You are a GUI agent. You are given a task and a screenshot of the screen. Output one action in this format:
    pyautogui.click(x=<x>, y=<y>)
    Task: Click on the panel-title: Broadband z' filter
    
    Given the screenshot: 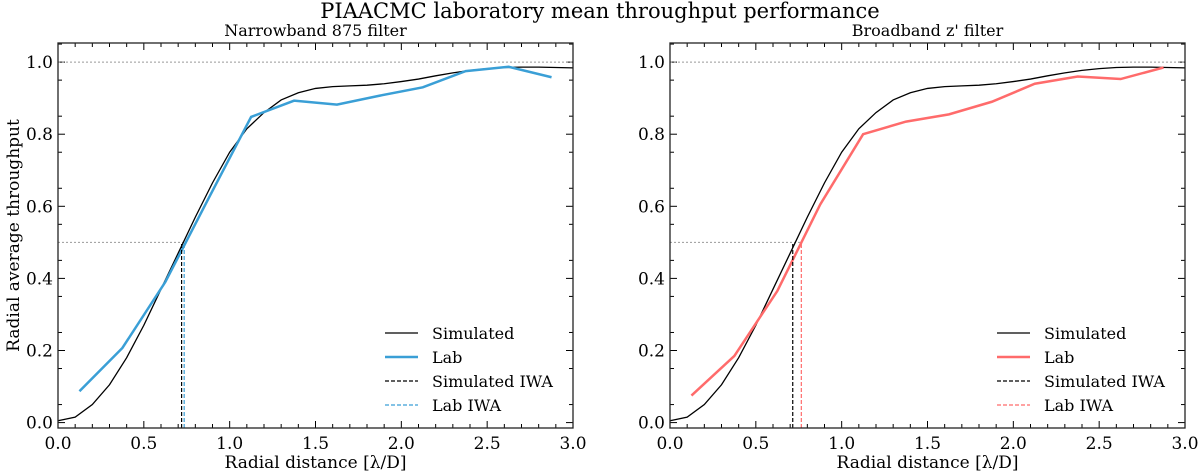 What is the action you would take?
    pyautogui.click(x=928, y=30)
    